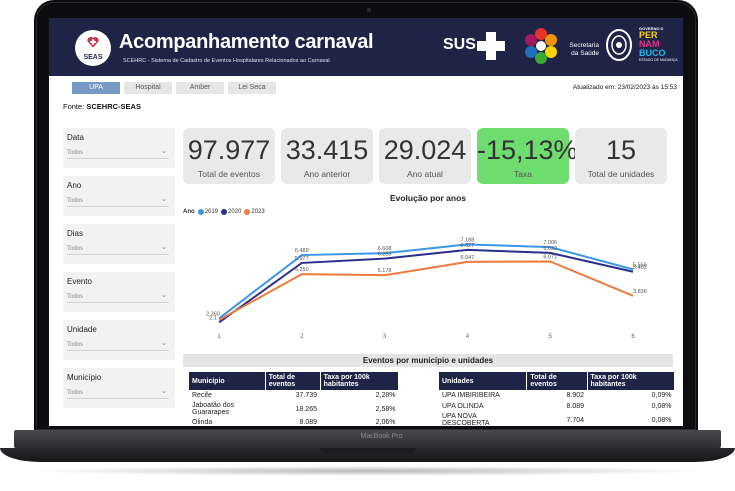 The height and width of the screenshot is (491, 735). What do you see at coordinates (227, 381) in the screenshot?
I see `col-municipio: Município` at bounding box center [227, 381].